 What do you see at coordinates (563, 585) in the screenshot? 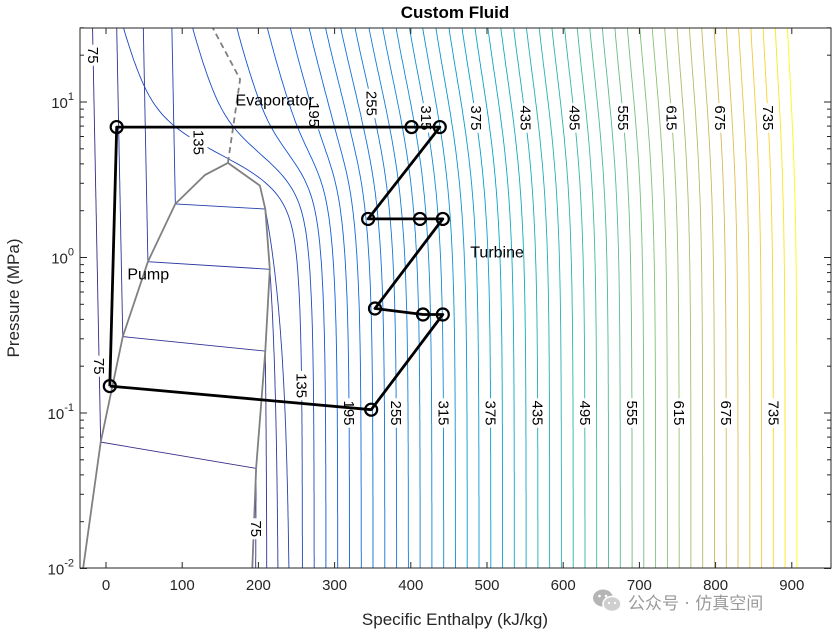
I see `x-tick-label: 600` at bounding box center [563, 585].